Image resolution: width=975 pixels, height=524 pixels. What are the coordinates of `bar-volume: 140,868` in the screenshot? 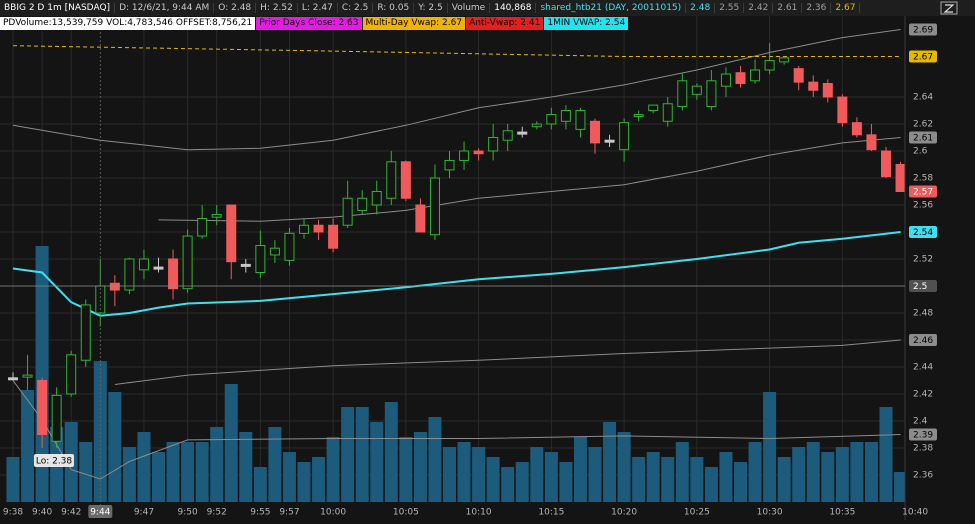 It's located at (513, 8).